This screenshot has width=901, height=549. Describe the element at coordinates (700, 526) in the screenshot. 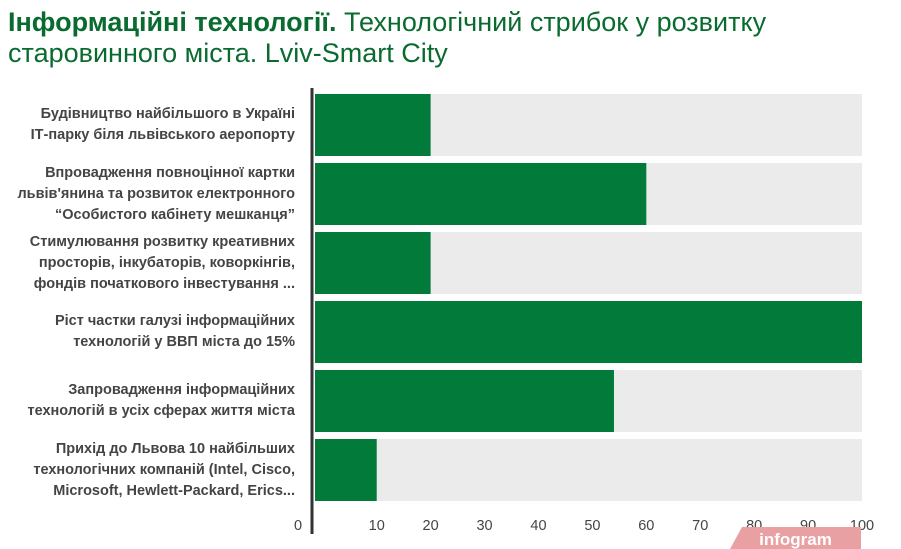

I see `x-tick-label: 70` at that location.